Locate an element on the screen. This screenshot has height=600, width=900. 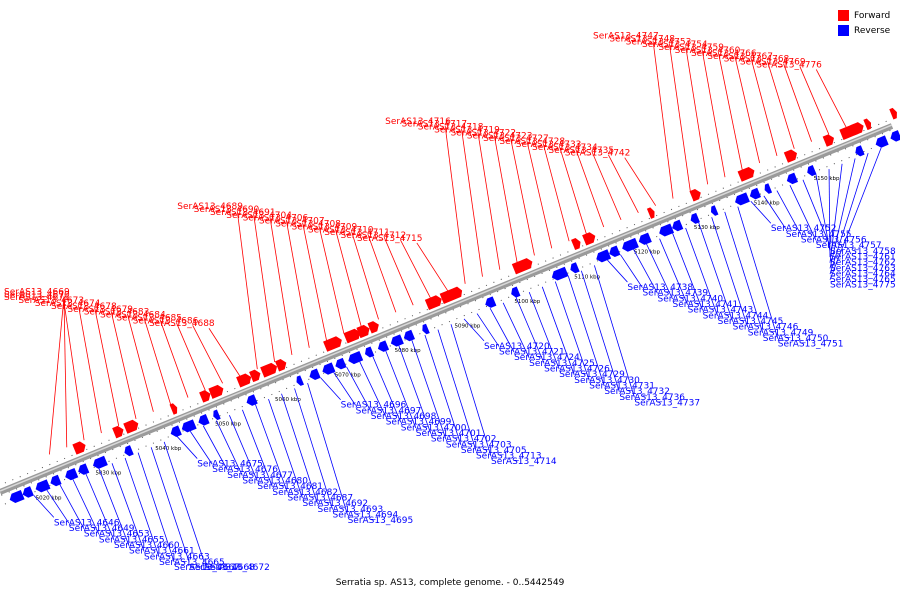
reverse-gene-label: SerAS13_4680 is located at coordinates (275, 482).